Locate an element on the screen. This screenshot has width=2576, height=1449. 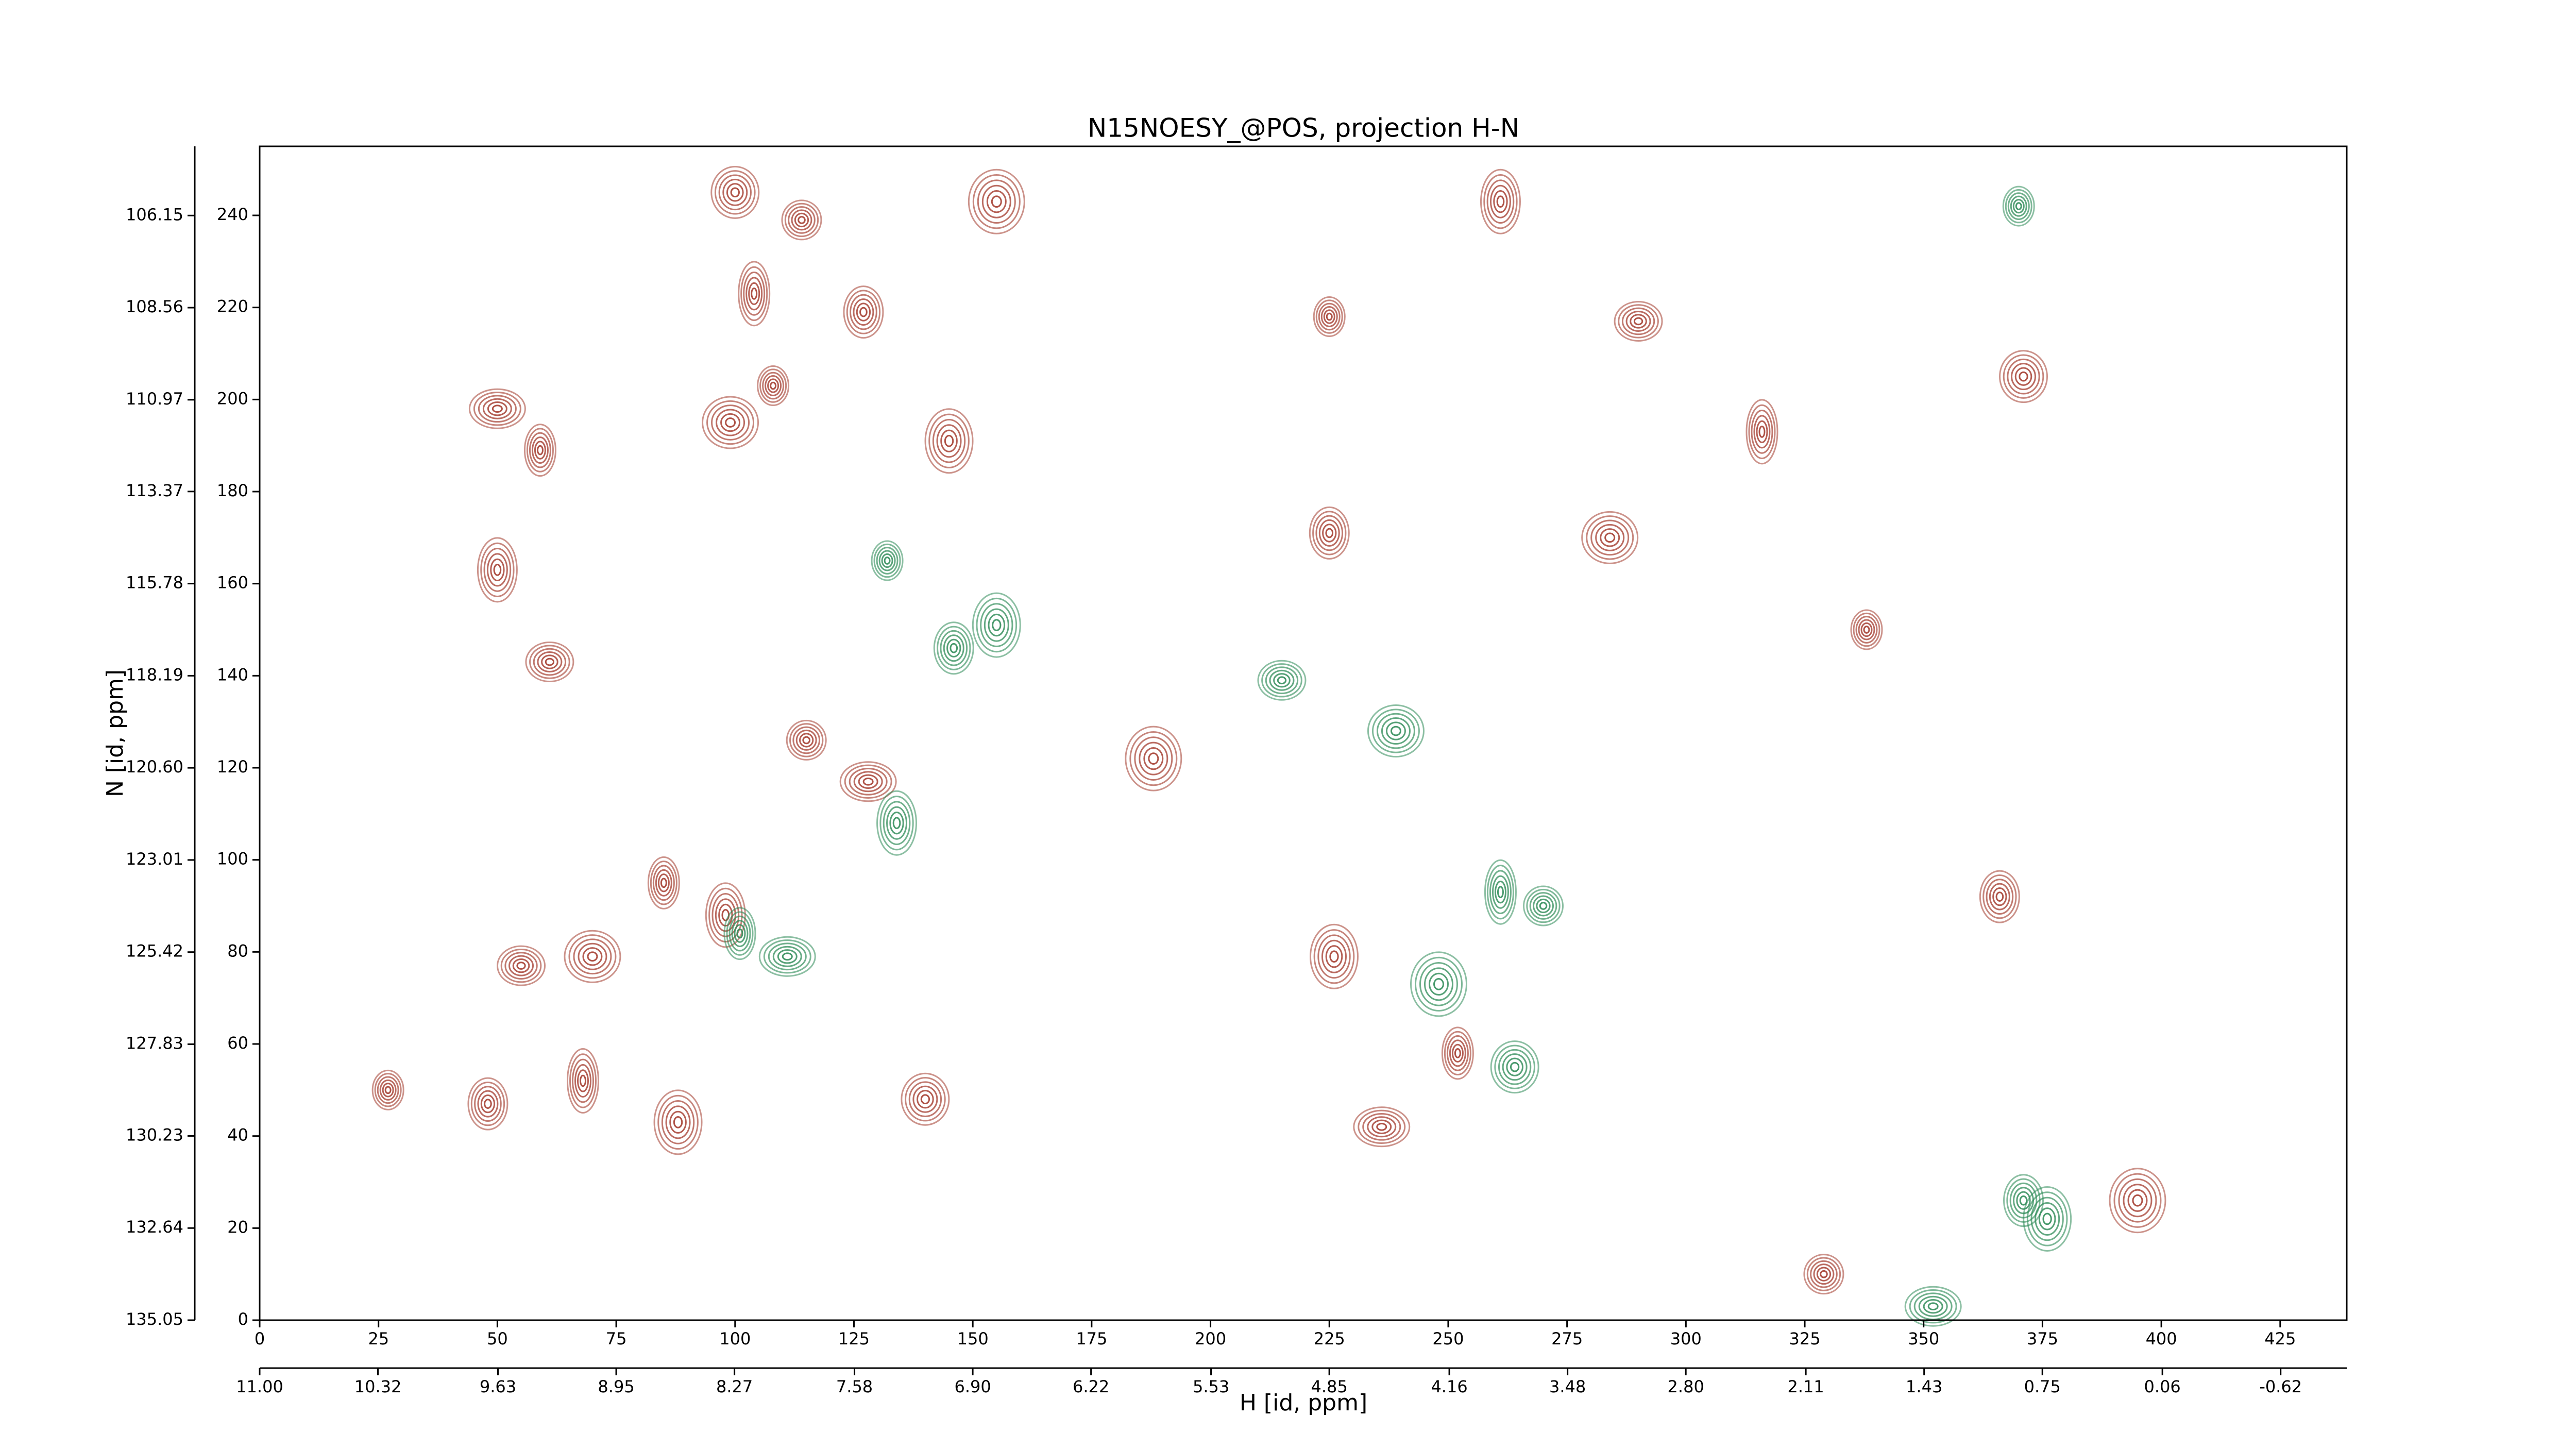
x2-tick-label: 7.58 is located at coordinates (854, 1386).